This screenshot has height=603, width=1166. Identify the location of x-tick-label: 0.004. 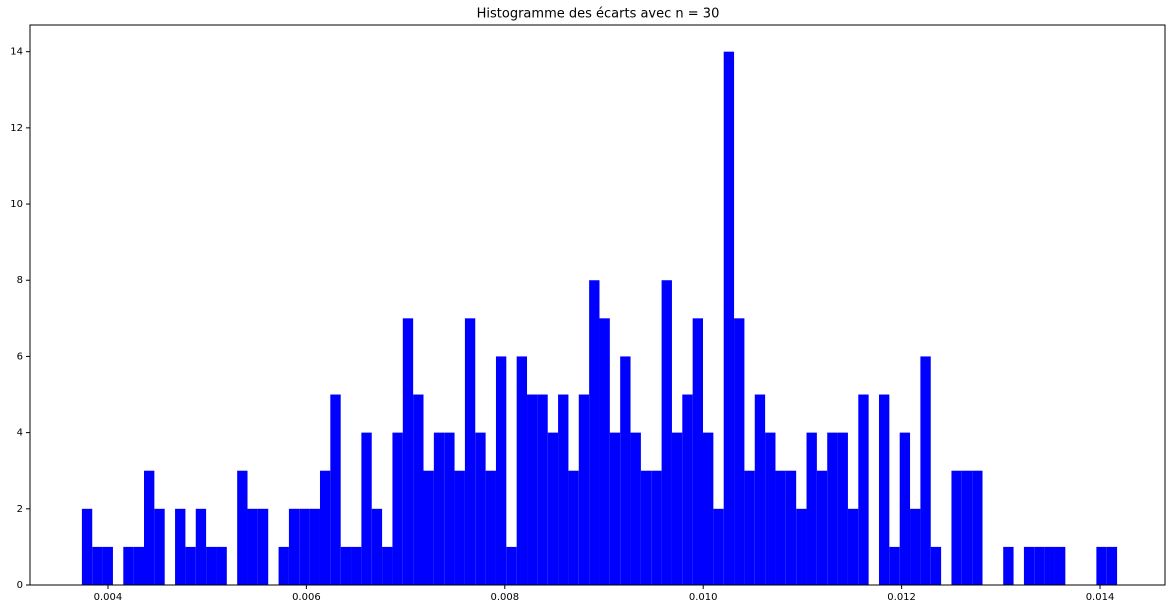
(108, 597).